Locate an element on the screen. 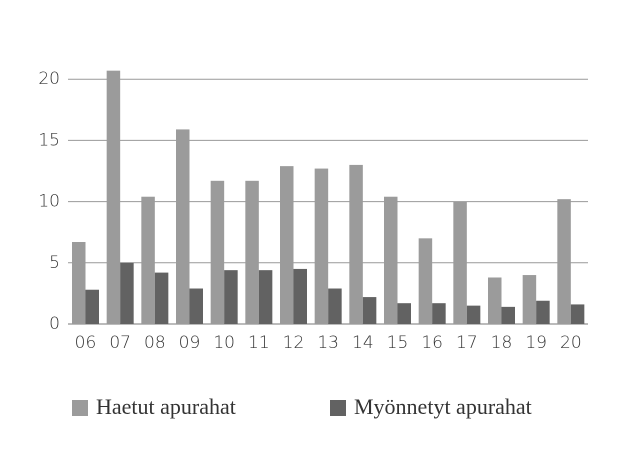  x-tick-label: 06 is located at coordinates (86, 343).